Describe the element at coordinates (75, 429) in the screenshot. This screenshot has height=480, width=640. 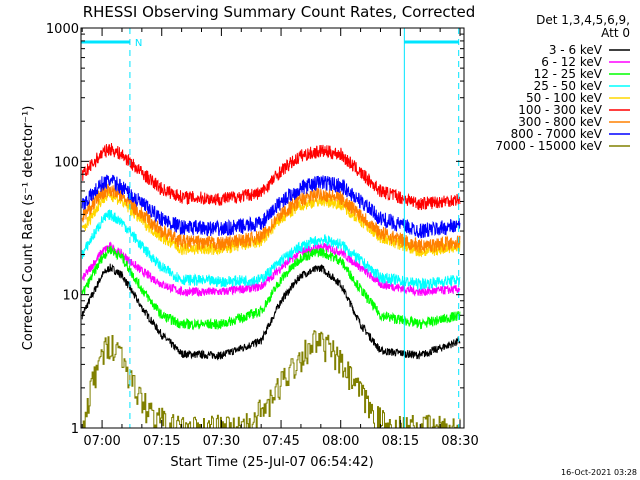
I see `y-tick-label: 1` at that location.